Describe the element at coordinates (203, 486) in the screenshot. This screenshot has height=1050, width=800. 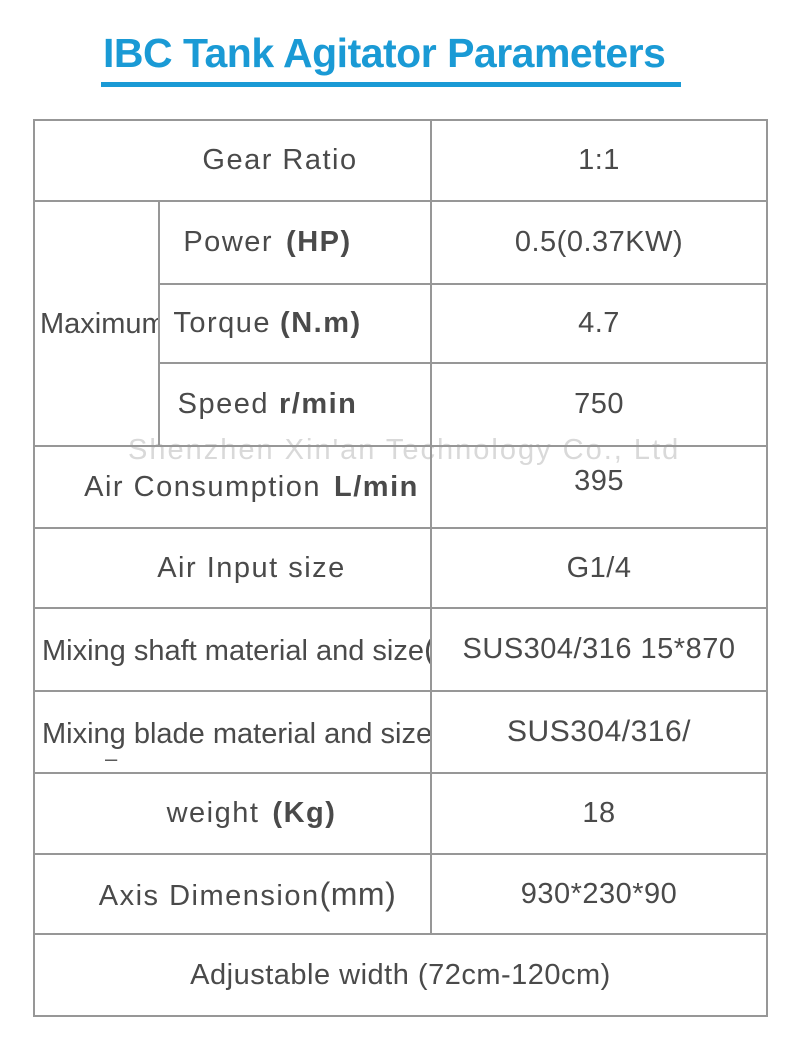
I see `air-consumption-label-text: Air Consumption` at that location.